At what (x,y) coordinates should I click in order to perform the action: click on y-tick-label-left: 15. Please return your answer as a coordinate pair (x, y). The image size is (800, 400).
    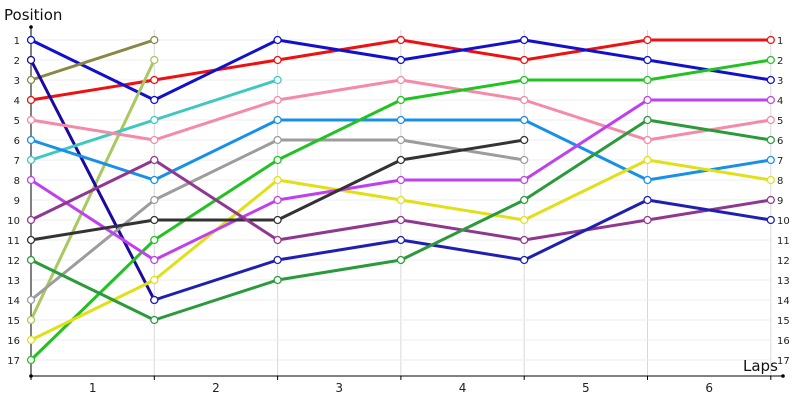
    Looking at the image, I should click on (13, 321).